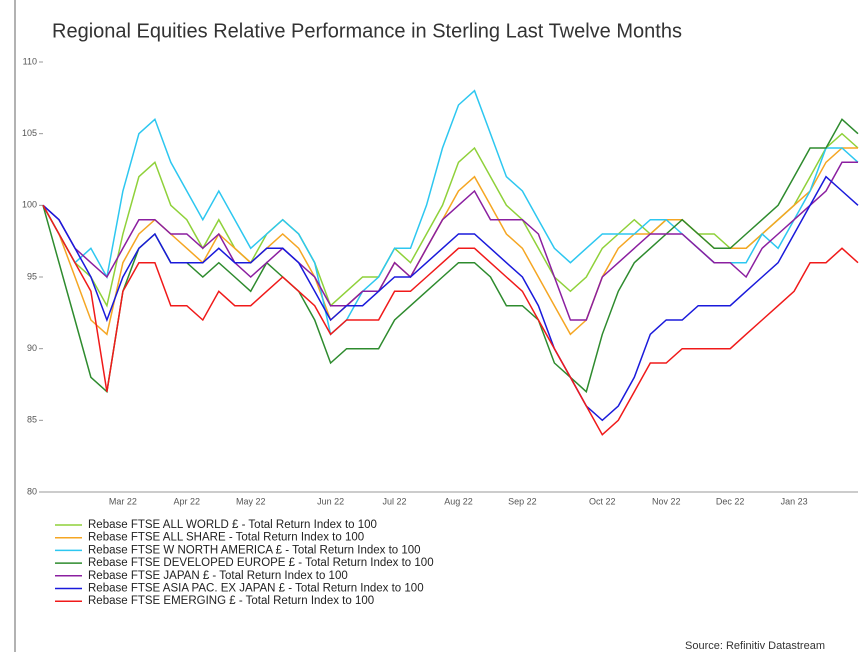  What do you see at coordinates (29, 205) in the screenshot?
I see `y-tick-label: 100` at bounding box center [29, 205].